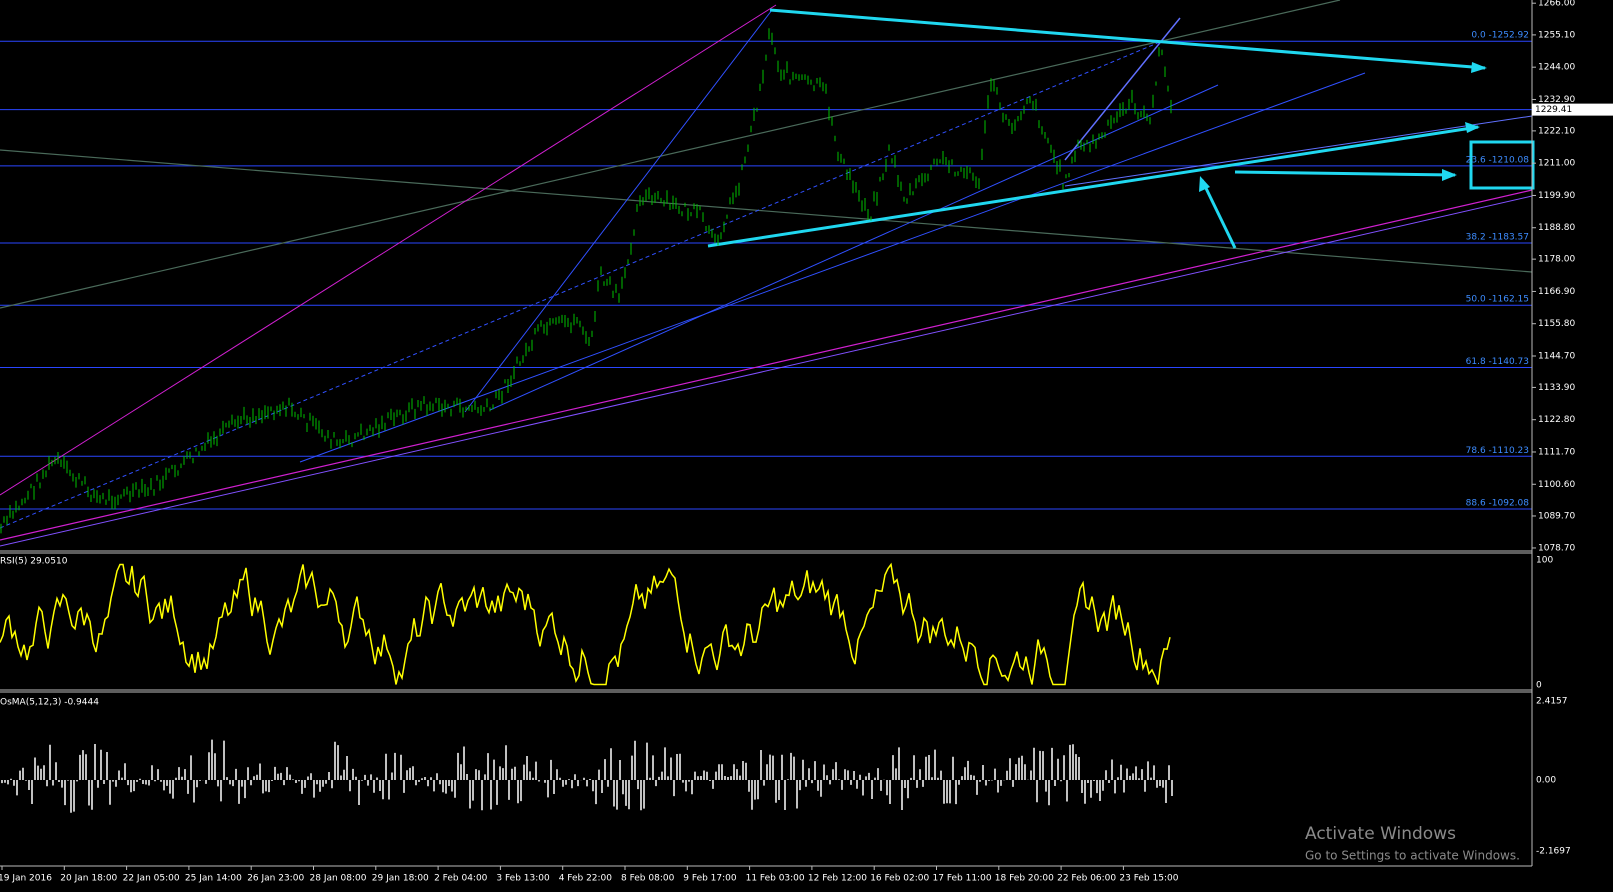  What do you see at coordinates (1556, 164) in the screenshot?
I see `price-tick-label: 1211.00` at bounding box center [1556, 164].